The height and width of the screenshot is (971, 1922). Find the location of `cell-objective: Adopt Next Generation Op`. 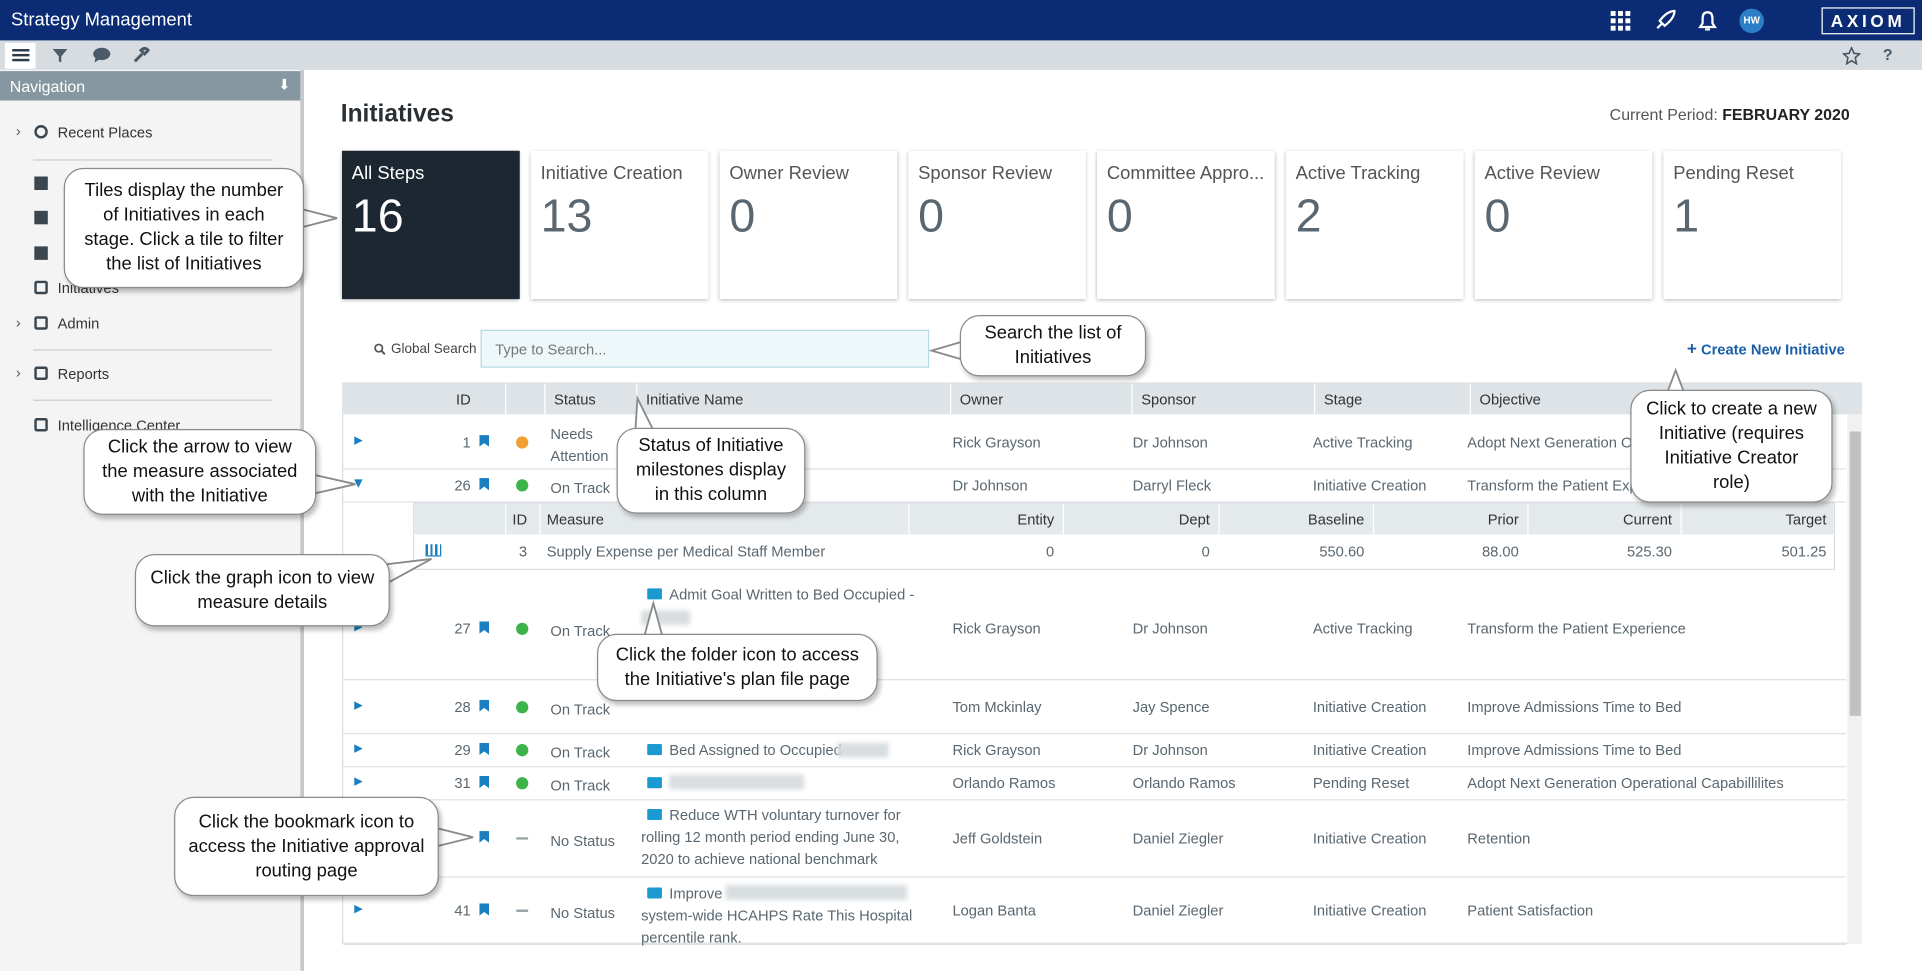

cell-objective: Adopt Next Generation Op is located at coordinates (1554, 442).